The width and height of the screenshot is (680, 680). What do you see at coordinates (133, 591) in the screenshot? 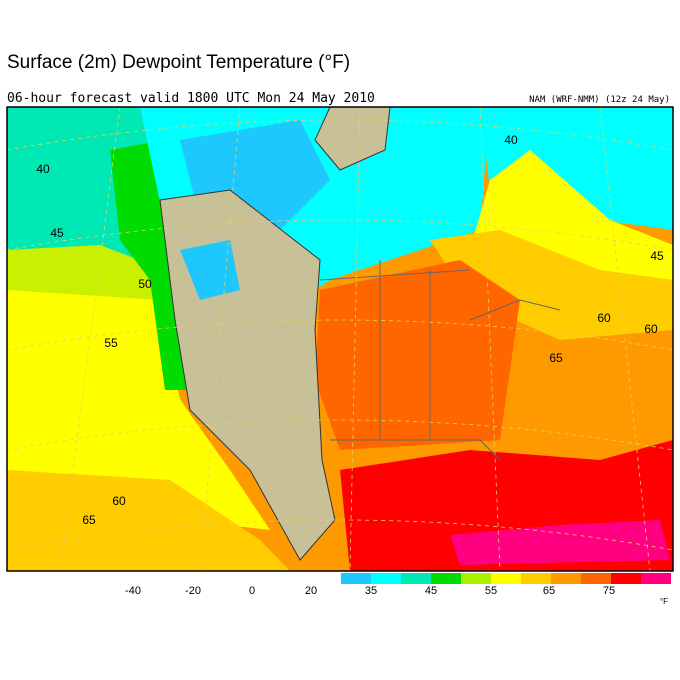
I see `colorbar-tick-label: -40` at bounding box center [133, 591].